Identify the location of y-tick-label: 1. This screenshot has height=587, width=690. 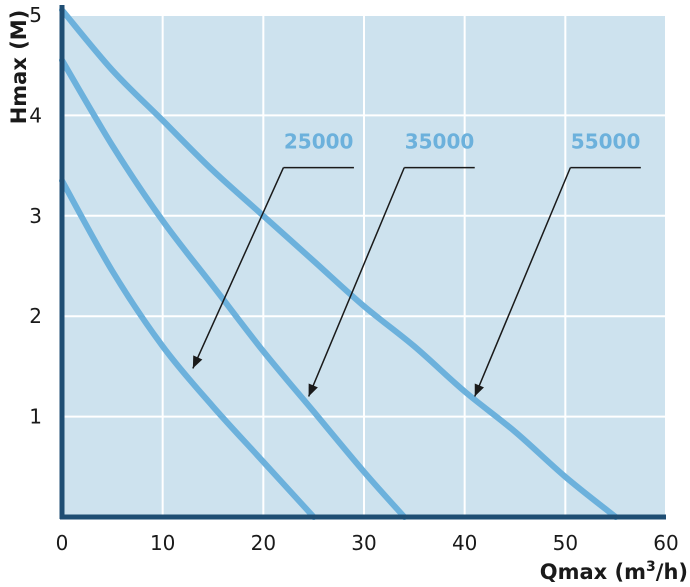
(35, 417).